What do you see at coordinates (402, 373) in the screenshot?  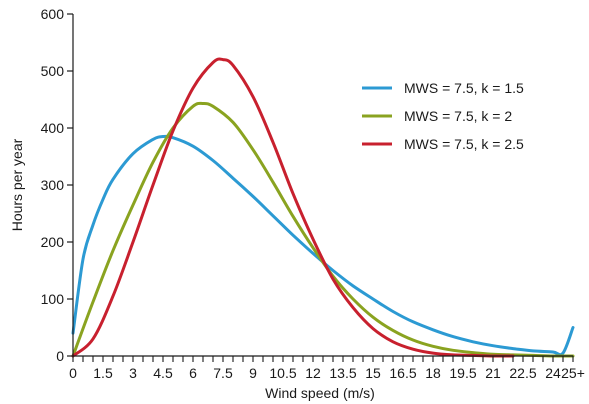 I see `x-tick-label: 16.5` at bounding box center [402, 373].